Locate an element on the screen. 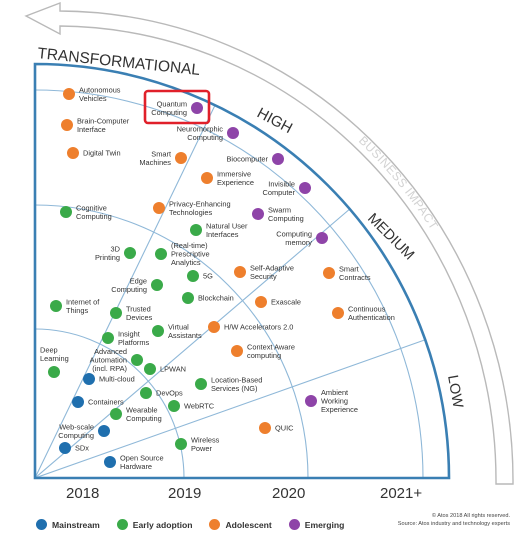 This screenshot has width=522, height=542. tech-item-open-source-hardware: Open Source Hardware is located at coordinates (134, 462).